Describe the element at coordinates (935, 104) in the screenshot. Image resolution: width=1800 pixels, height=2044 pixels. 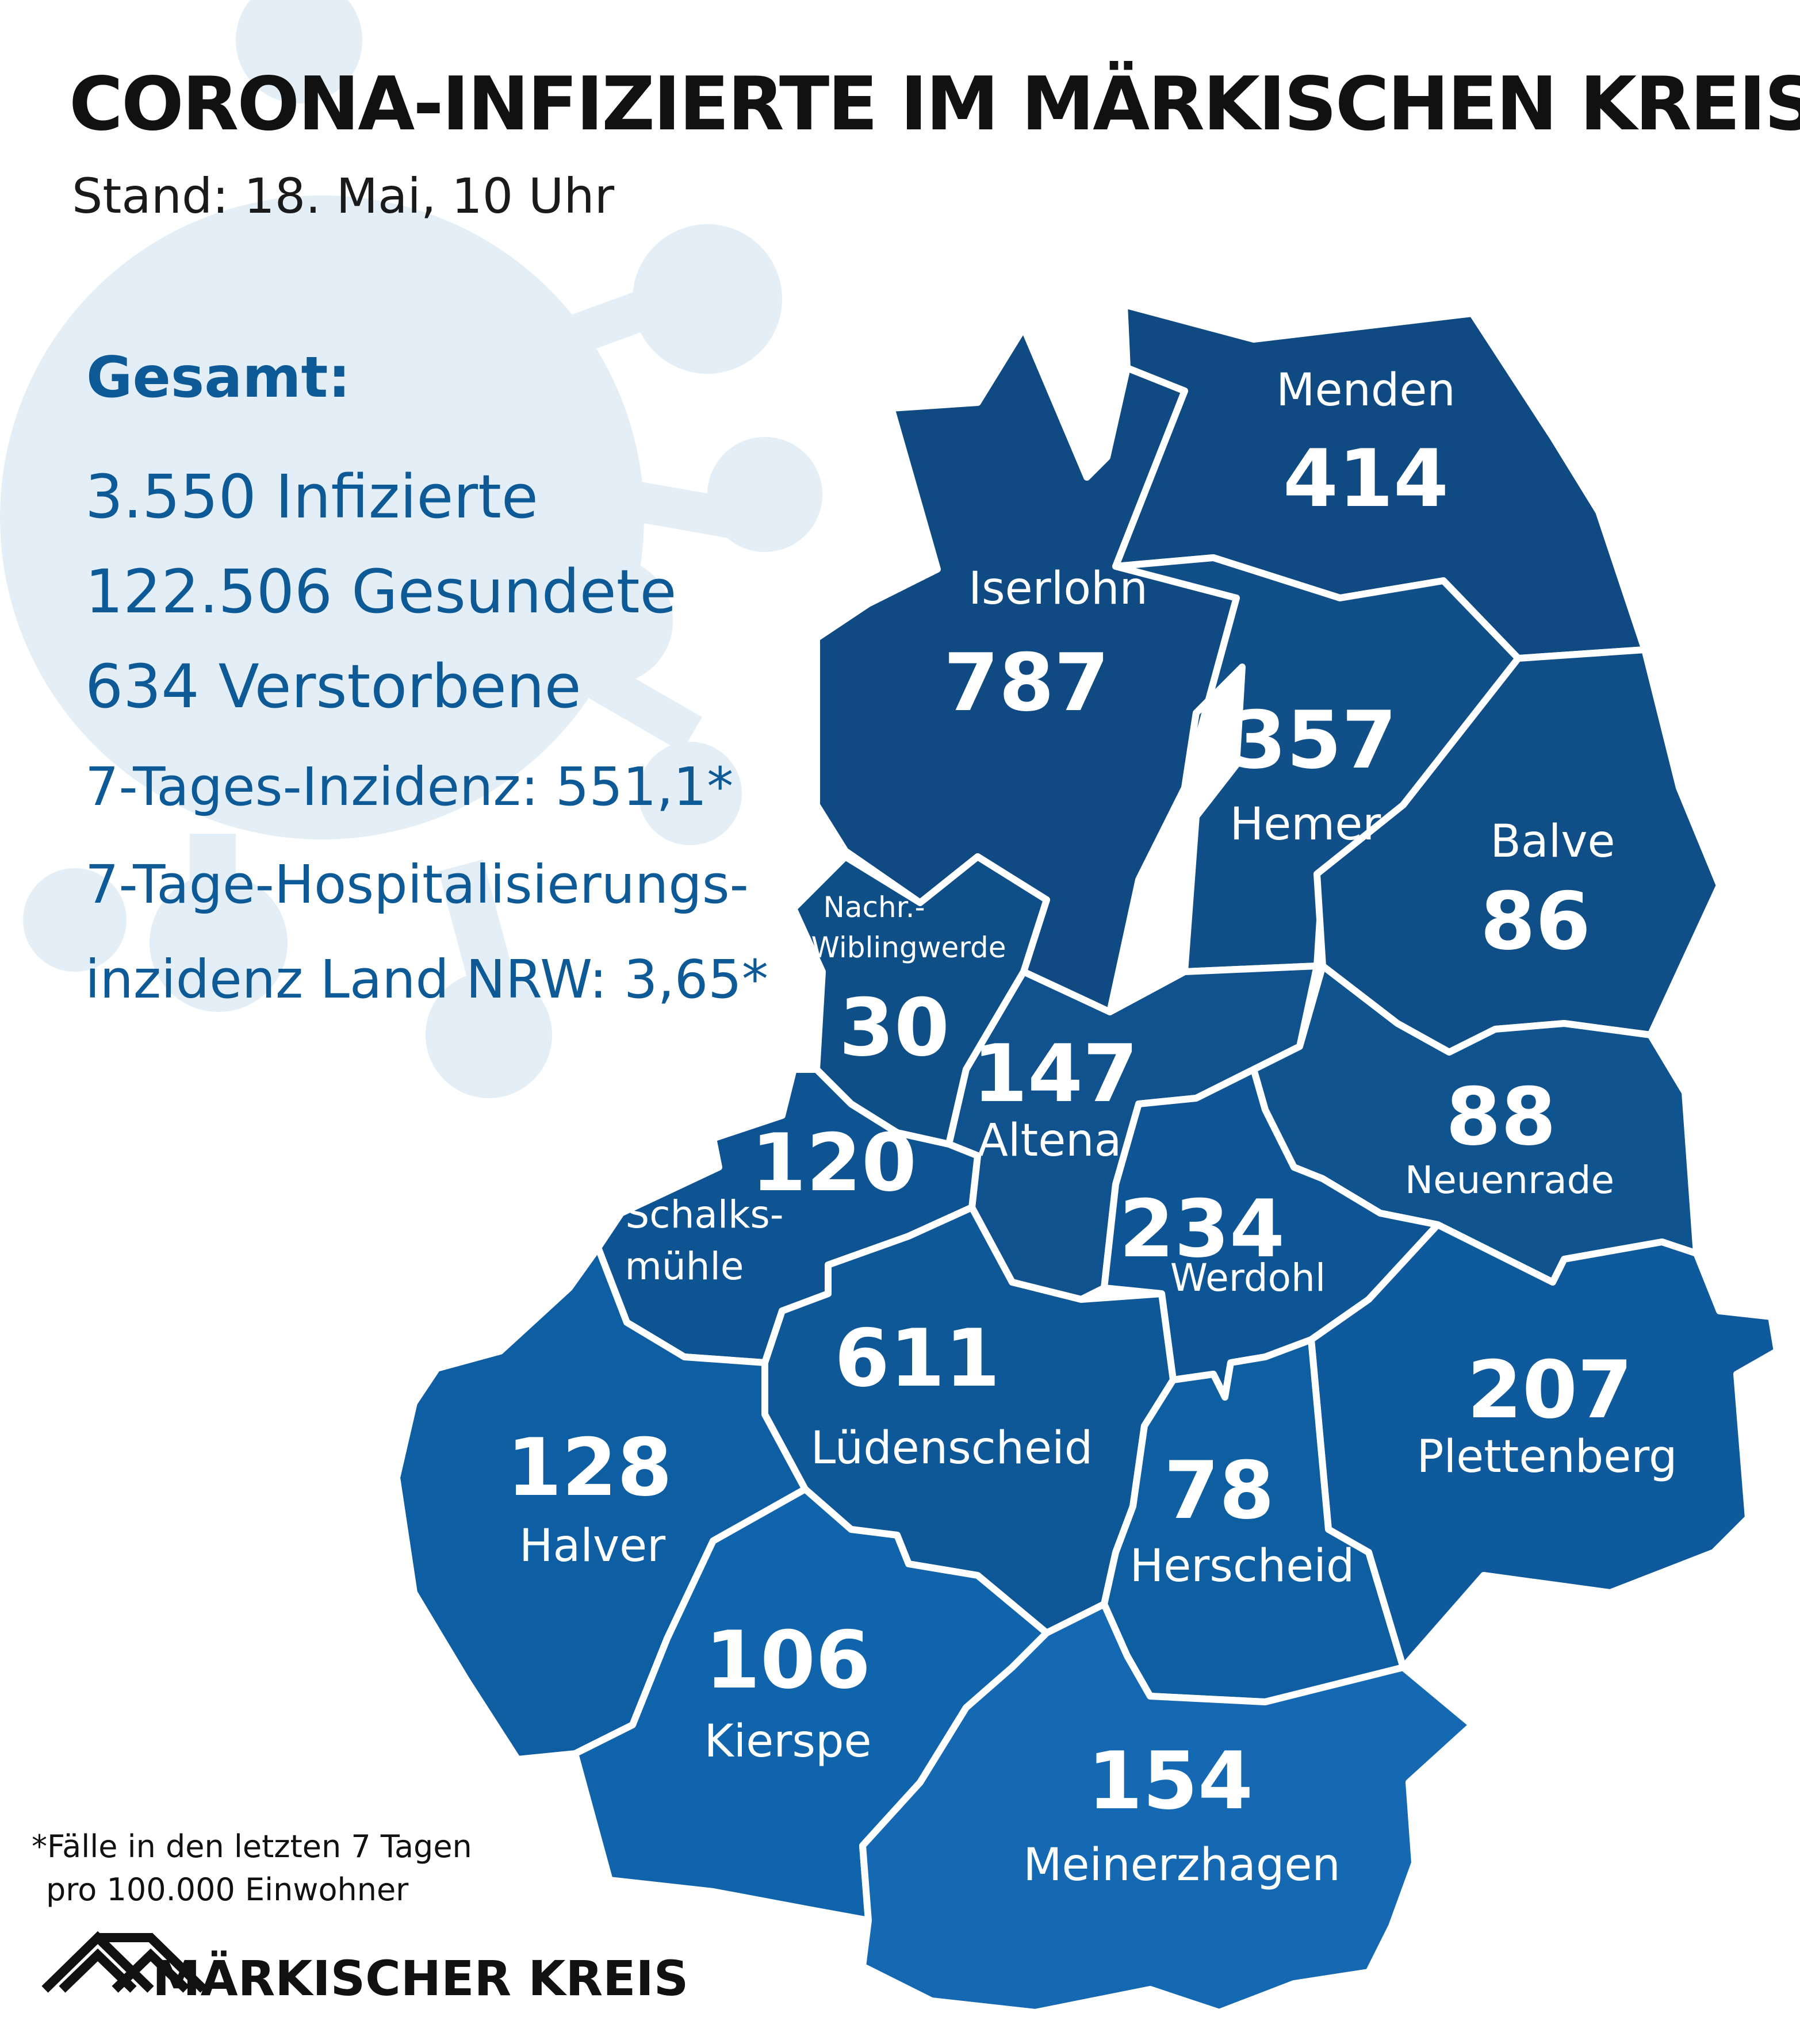
I see `page-title: CORONA-INFIZIERTE IM MÄRKISCHEN KREIS` at that location.